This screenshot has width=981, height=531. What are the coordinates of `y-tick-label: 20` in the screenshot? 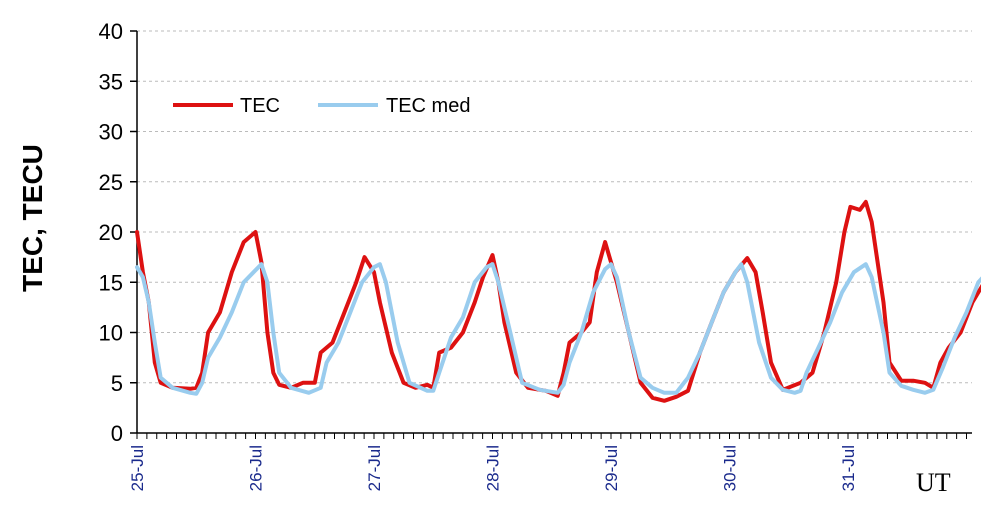 It's located at (111, 232).